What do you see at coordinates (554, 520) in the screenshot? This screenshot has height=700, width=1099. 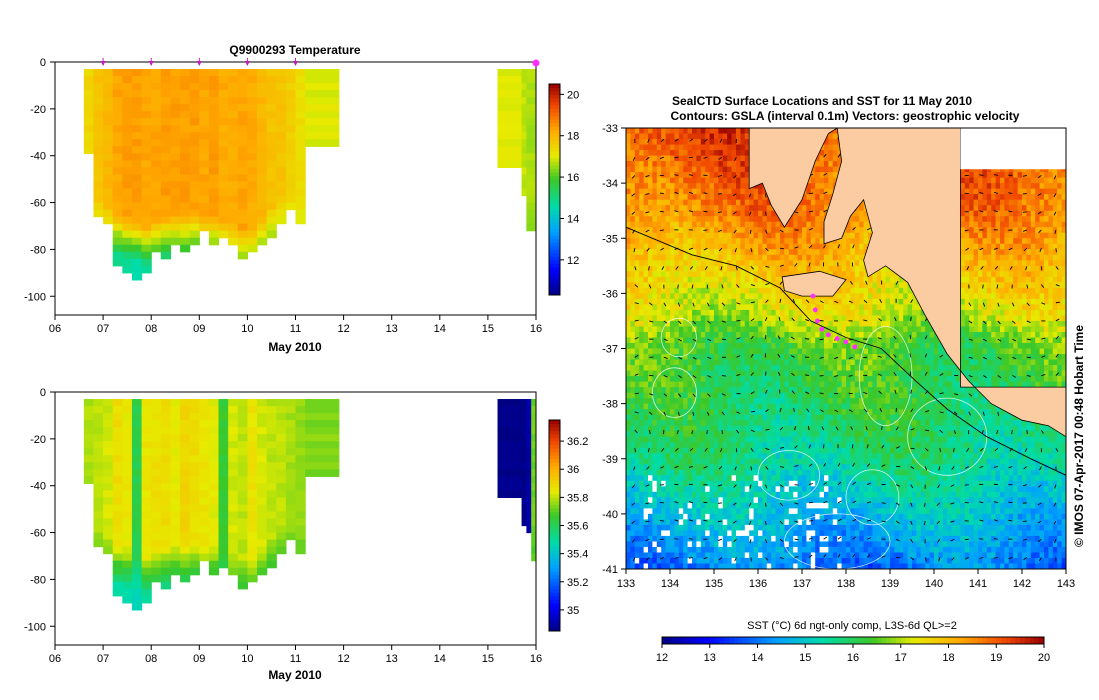 I see `colorbar-segment` at bounding box center [554, 520].